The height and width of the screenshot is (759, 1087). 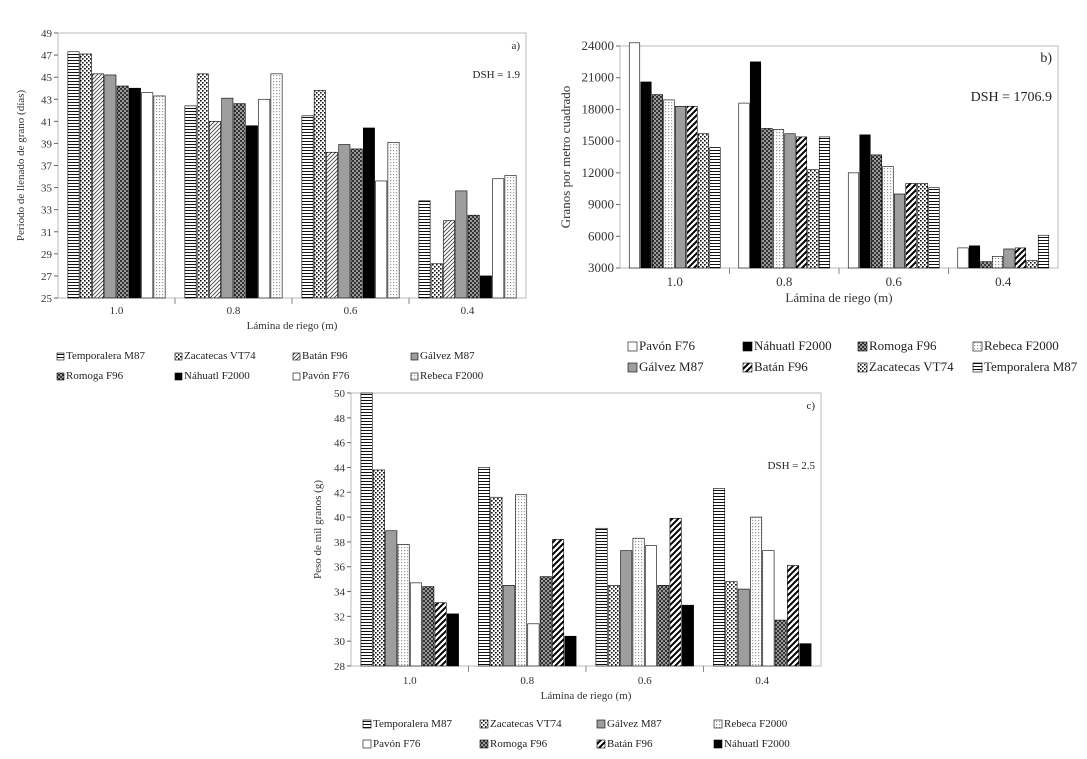 What do you see at coordinates (414, 376) in the screenshot?
I see `legend-swatch-rebeca-f2000` at bounding box center [414, 376].